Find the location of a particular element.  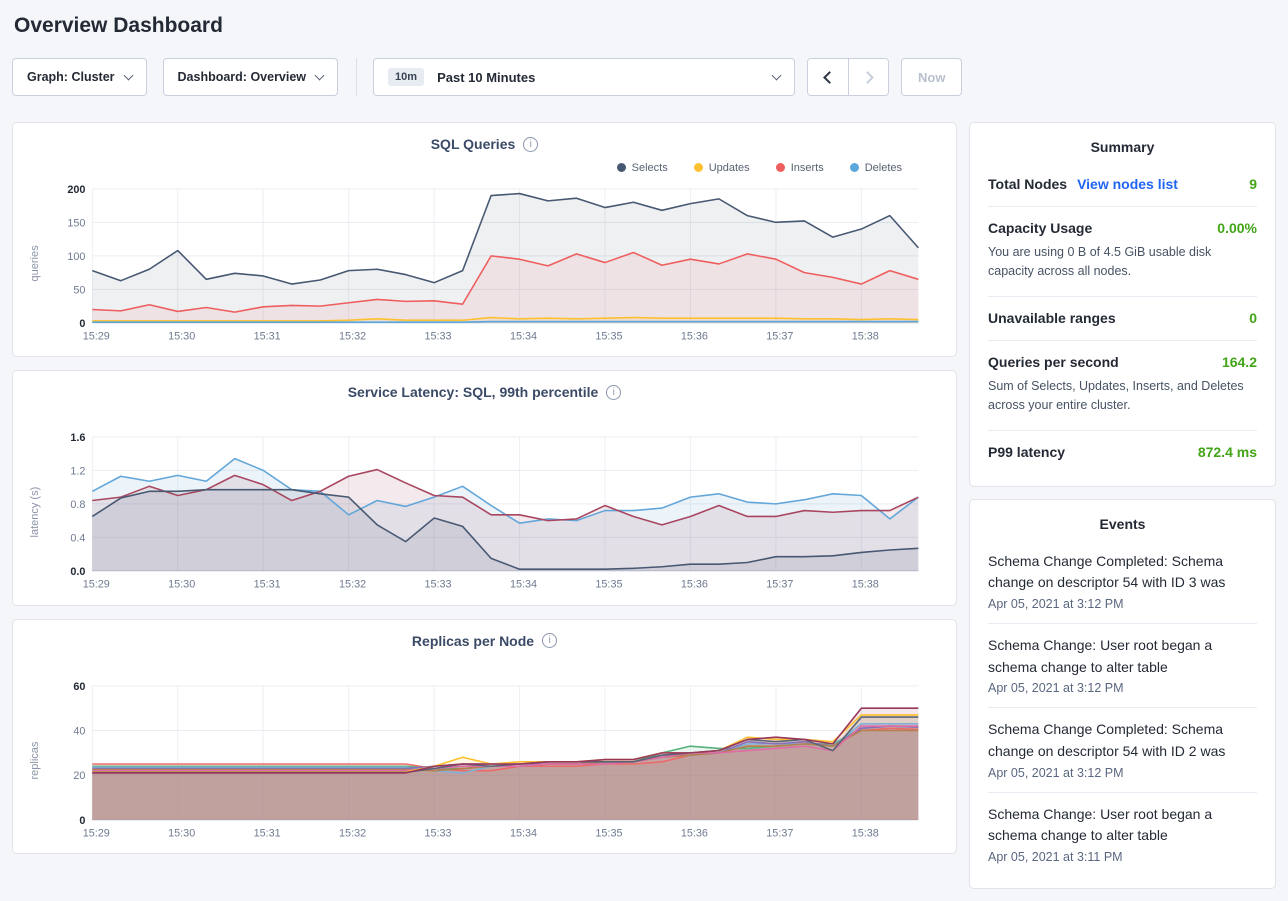

summary-row-total-nodes: Total Nodes View nodes list 9 is located at coordinates (1122, 185).